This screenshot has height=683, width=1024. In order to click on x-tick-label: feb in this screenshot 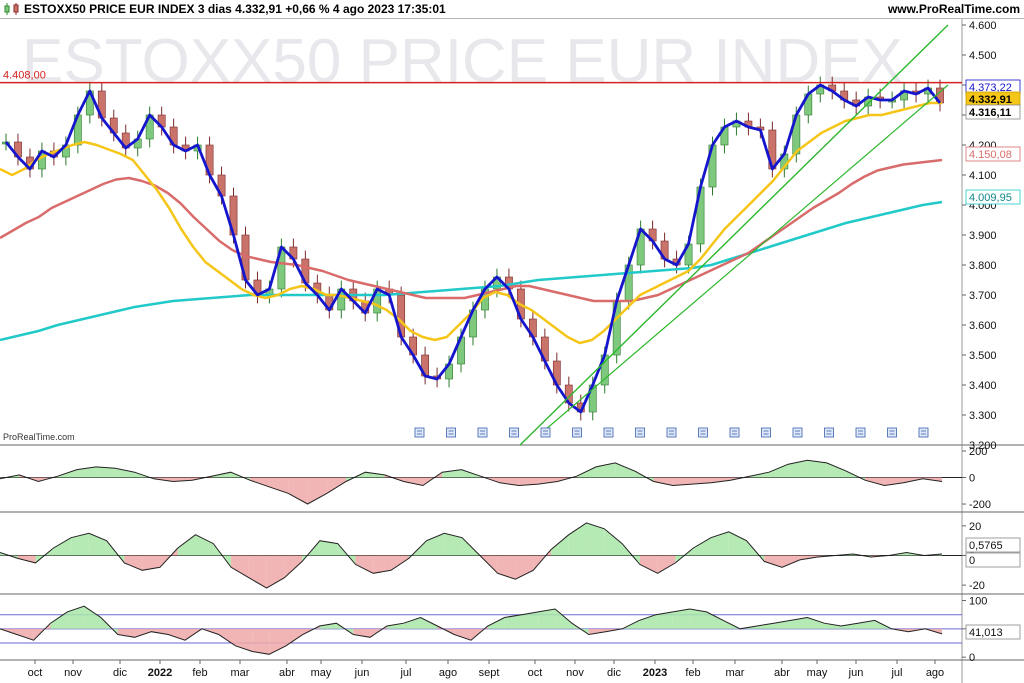, I will do `click(692, 673)`.